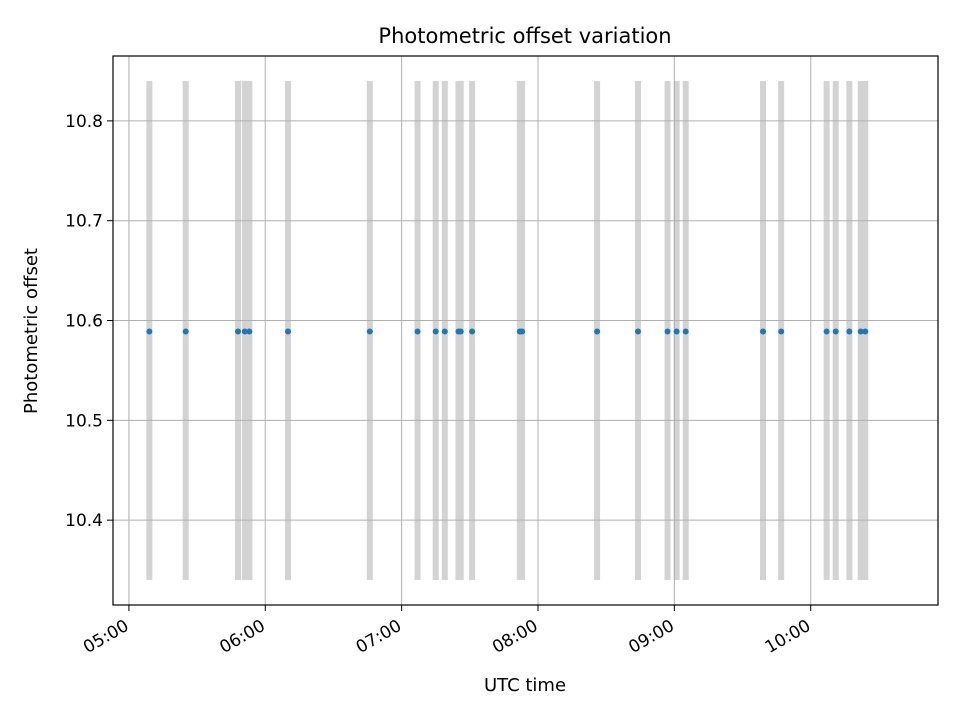 This screenshot has height=720, width=960. Describe the element at coordinates (525, 685) in the screenshot. I see `x-axis-label: UTC time` at that location.